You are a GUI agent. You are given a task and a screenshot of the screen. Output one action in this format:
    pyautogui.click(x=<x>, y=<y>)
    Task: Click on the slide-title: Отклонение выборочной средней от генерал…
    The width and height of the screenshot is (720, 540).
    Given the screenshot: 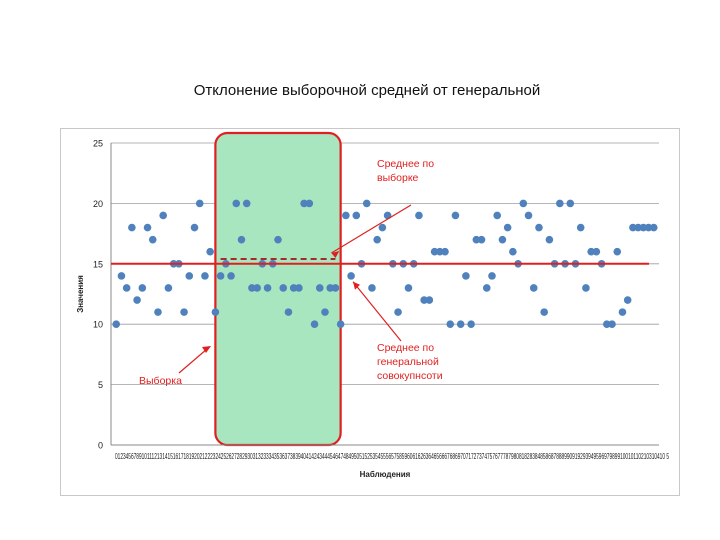 What is the action you would take?
    pyautogui.click(x=367, y=90)
    